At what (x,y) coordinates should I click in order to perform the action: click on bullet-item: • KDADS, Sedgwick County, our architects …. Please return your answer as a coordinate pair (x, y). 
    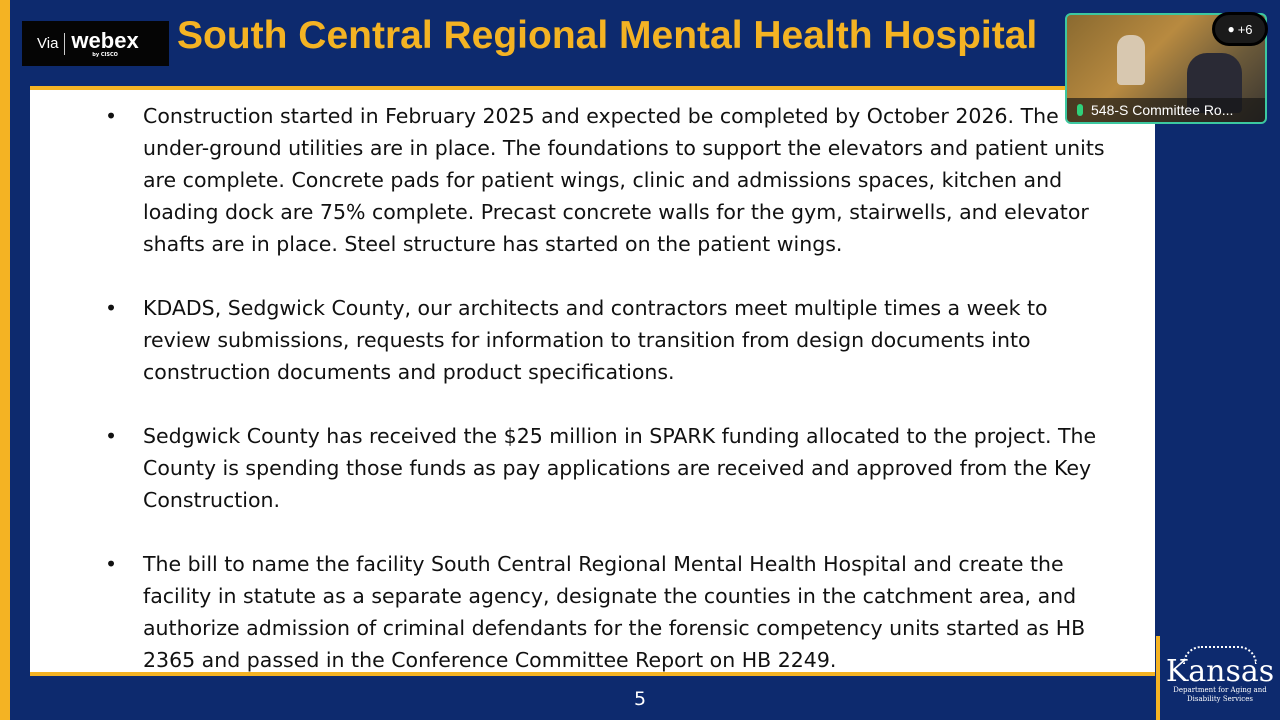
    Looking at the image, I should click on (610, 340).